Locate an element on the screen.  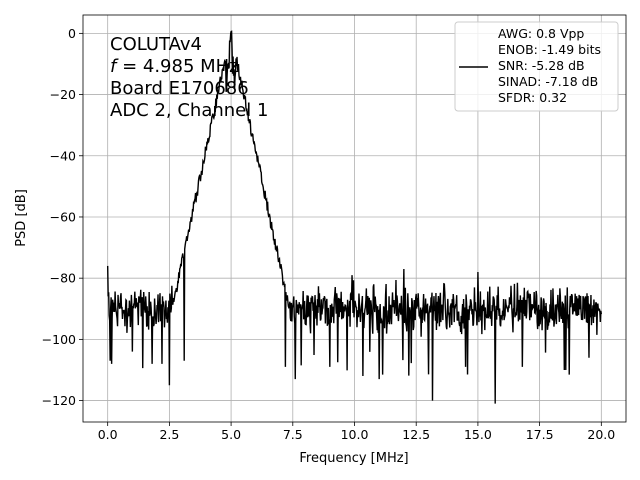
annotation-frequency-value: = 4.985 MHz is located at coordinates (177, 66).